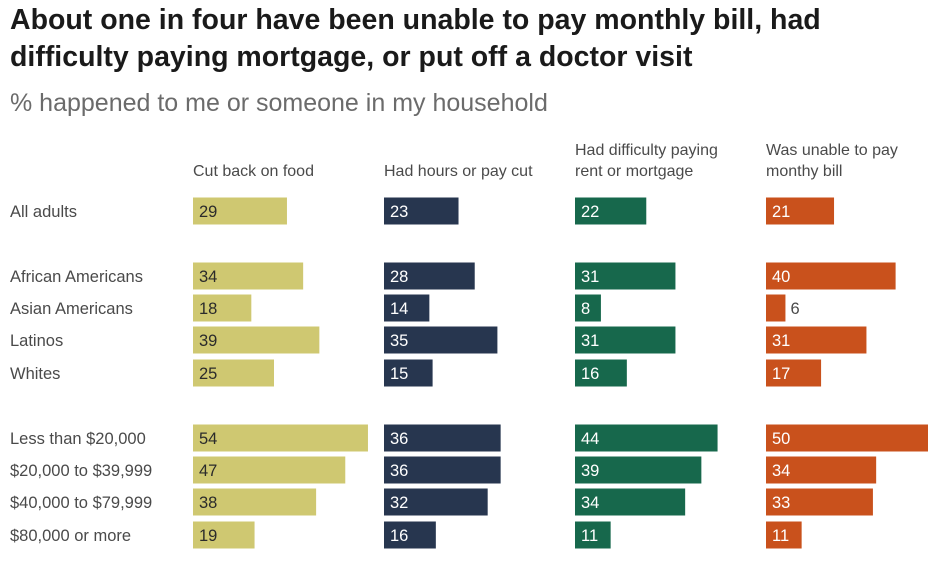  Describe the element at coordinates (208, 536) in the screenshot. I see `value-label-0-8: 19` at that location.